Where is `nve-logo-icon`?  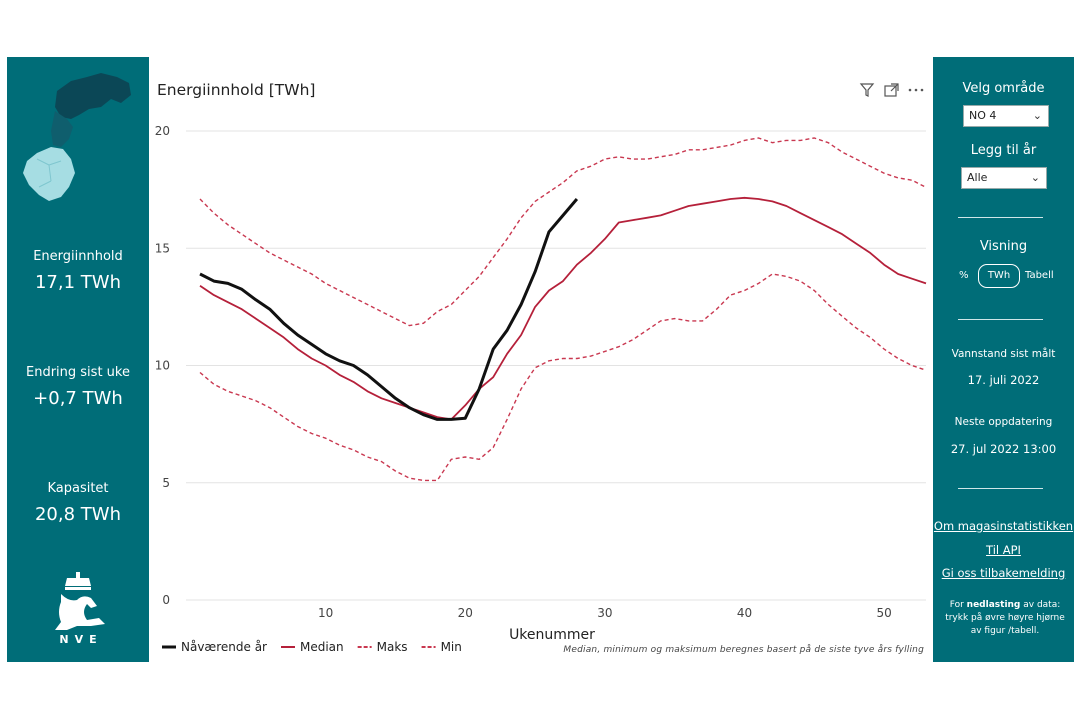 nve-logo-icon is located at coordinates (80, 601).